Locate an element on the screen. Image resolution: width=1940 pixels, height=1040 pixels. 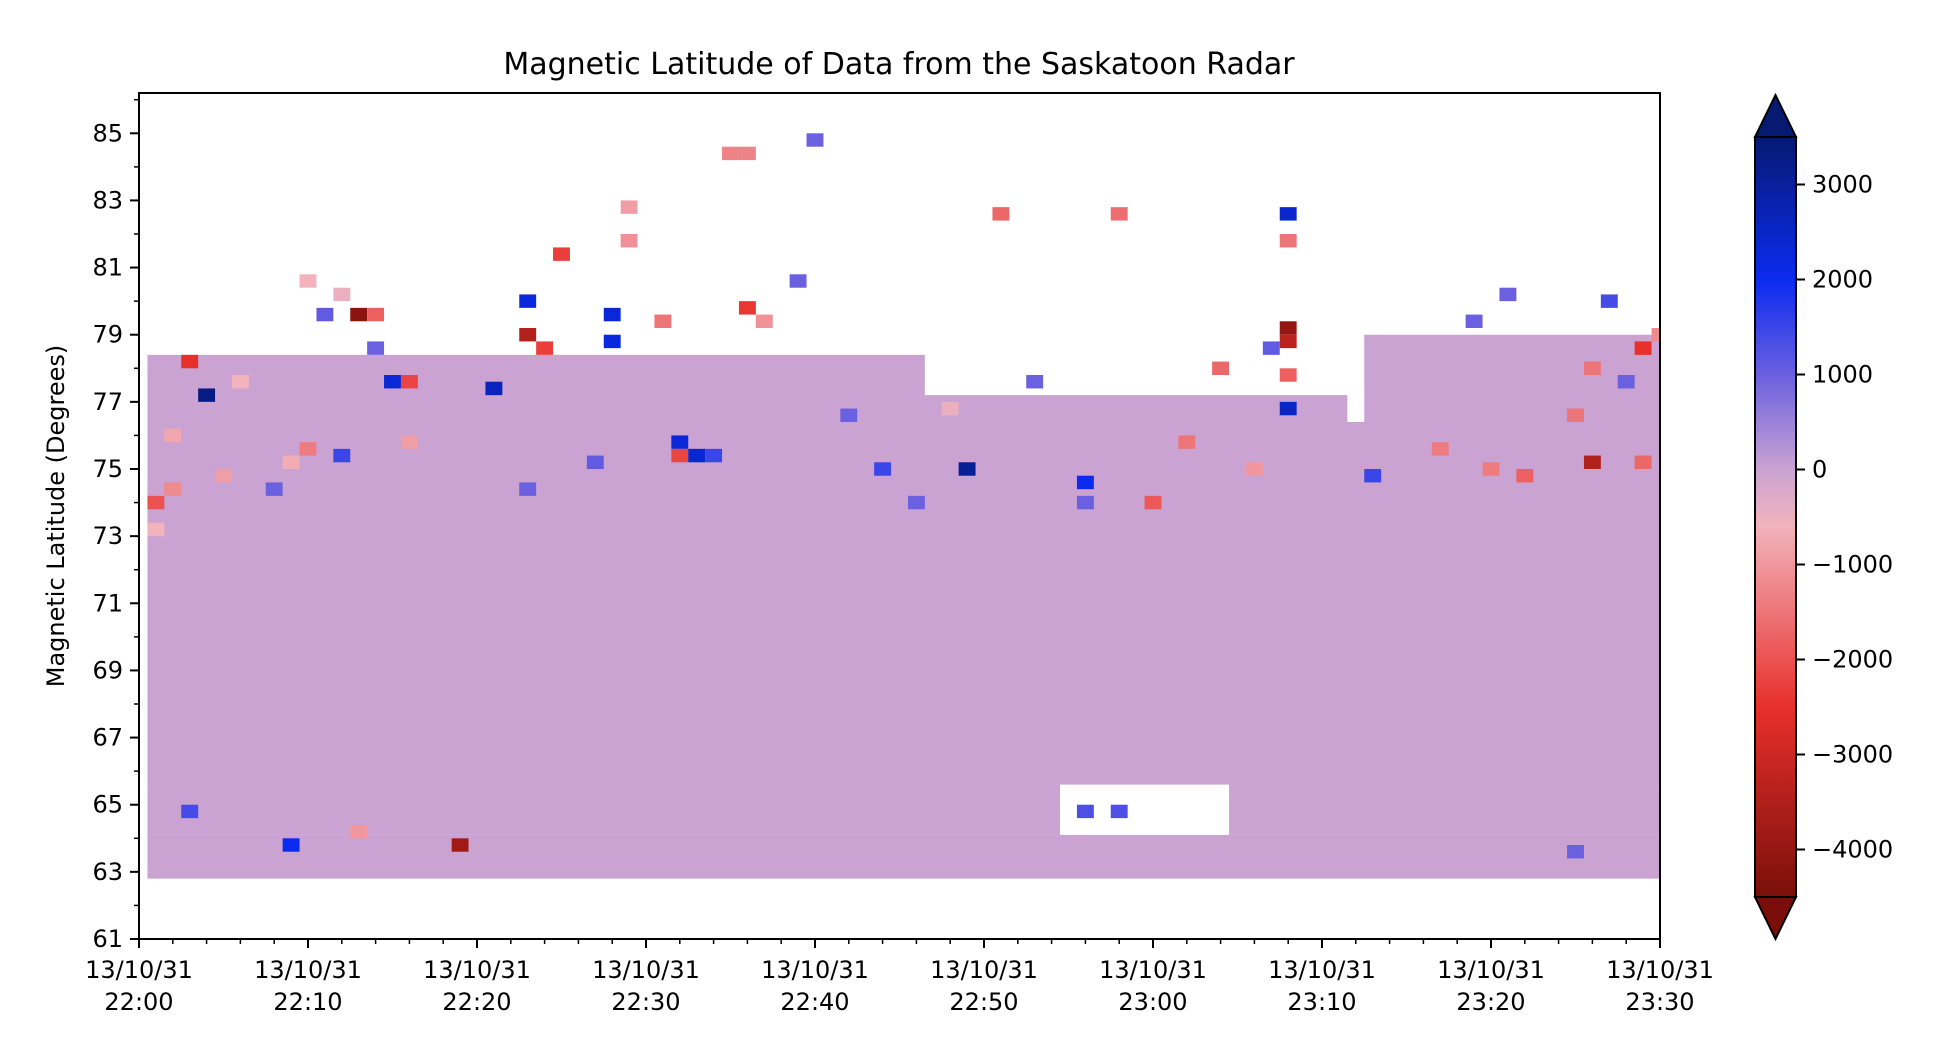
colorbar-tick-label: −2000 is located at coordinates (1852, 660).